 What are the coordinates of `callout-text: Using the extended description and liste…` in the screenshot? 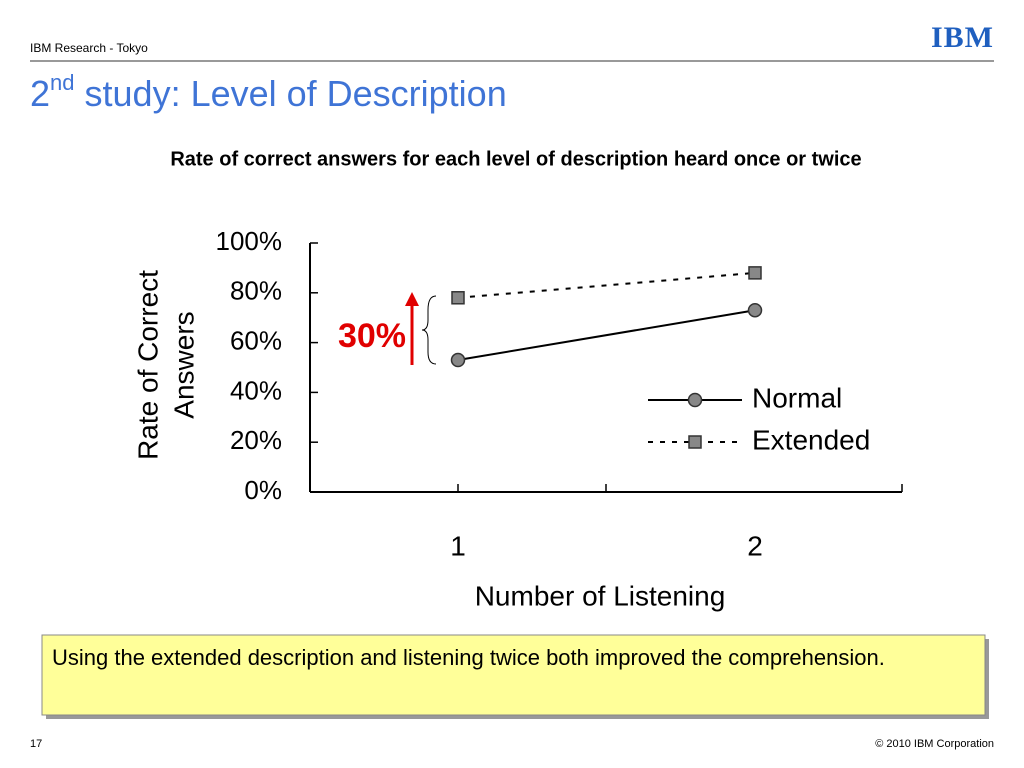 It's located at (468, 657).